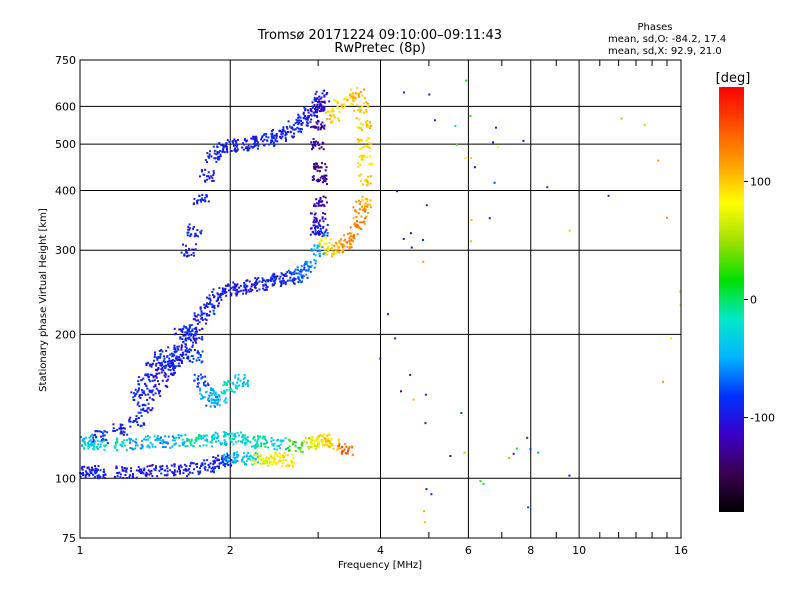 The image size is (800, 600). What do you see at coordinates (65, 106) in the screenshot?
I see `y-tick-label: 600` at bounding box center [65, 106].